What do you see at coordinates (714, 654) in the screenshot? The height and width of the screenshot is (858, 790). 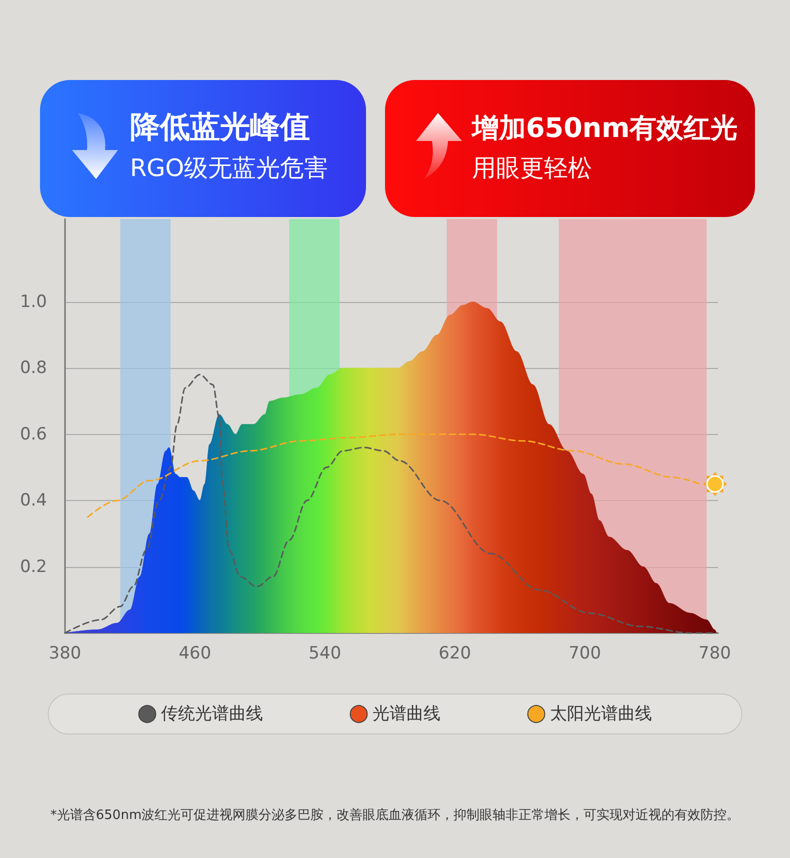 I see `x-tick-label: 780` at bounding box center [714, 654].